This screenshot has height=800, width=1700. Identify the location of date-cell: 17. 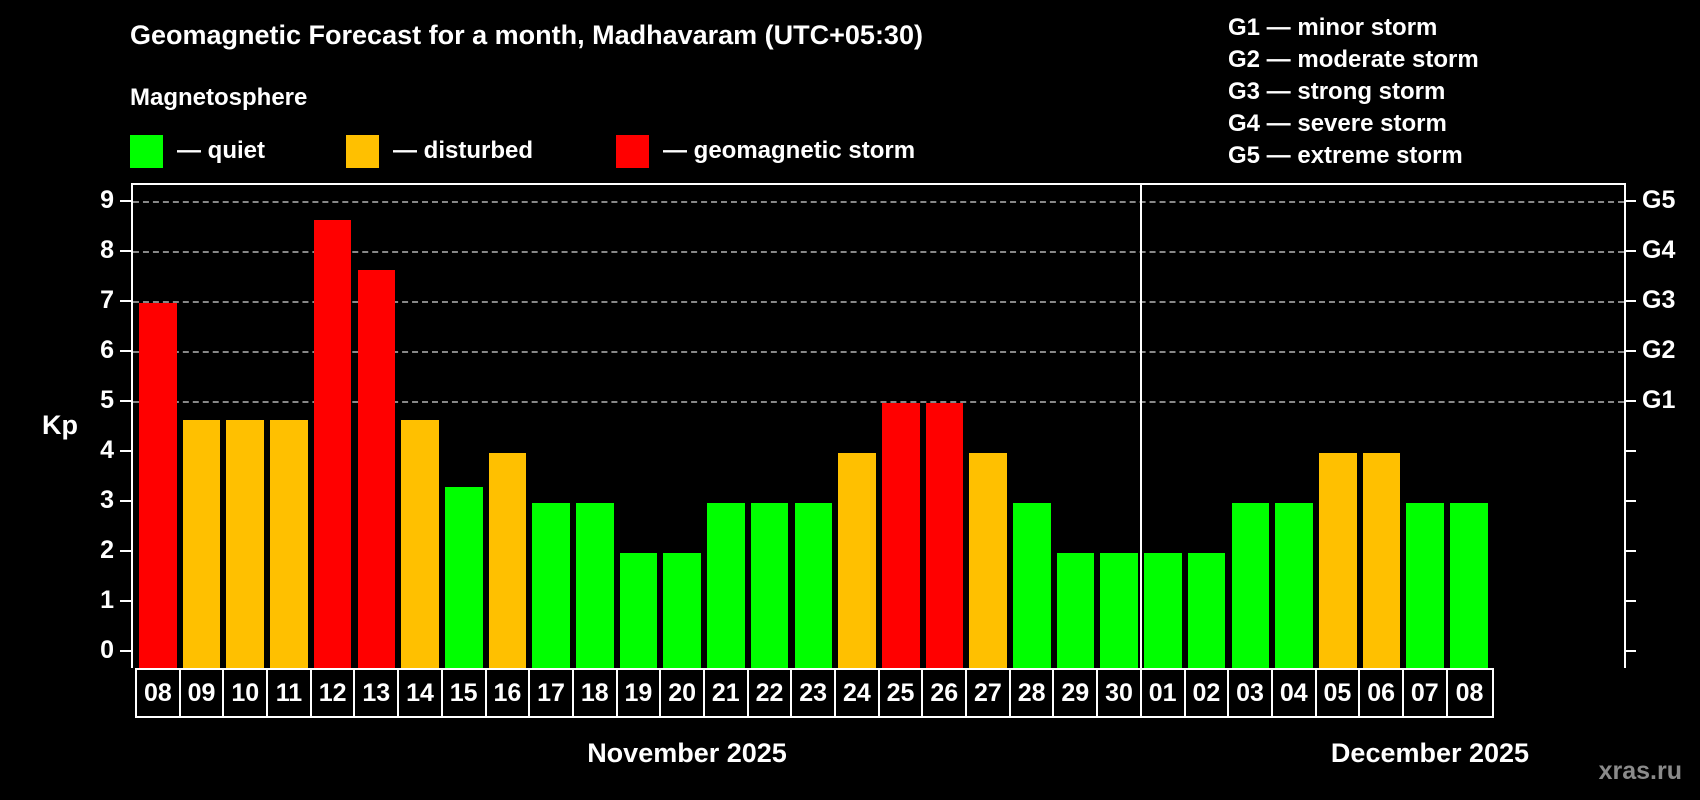
(552, 693).